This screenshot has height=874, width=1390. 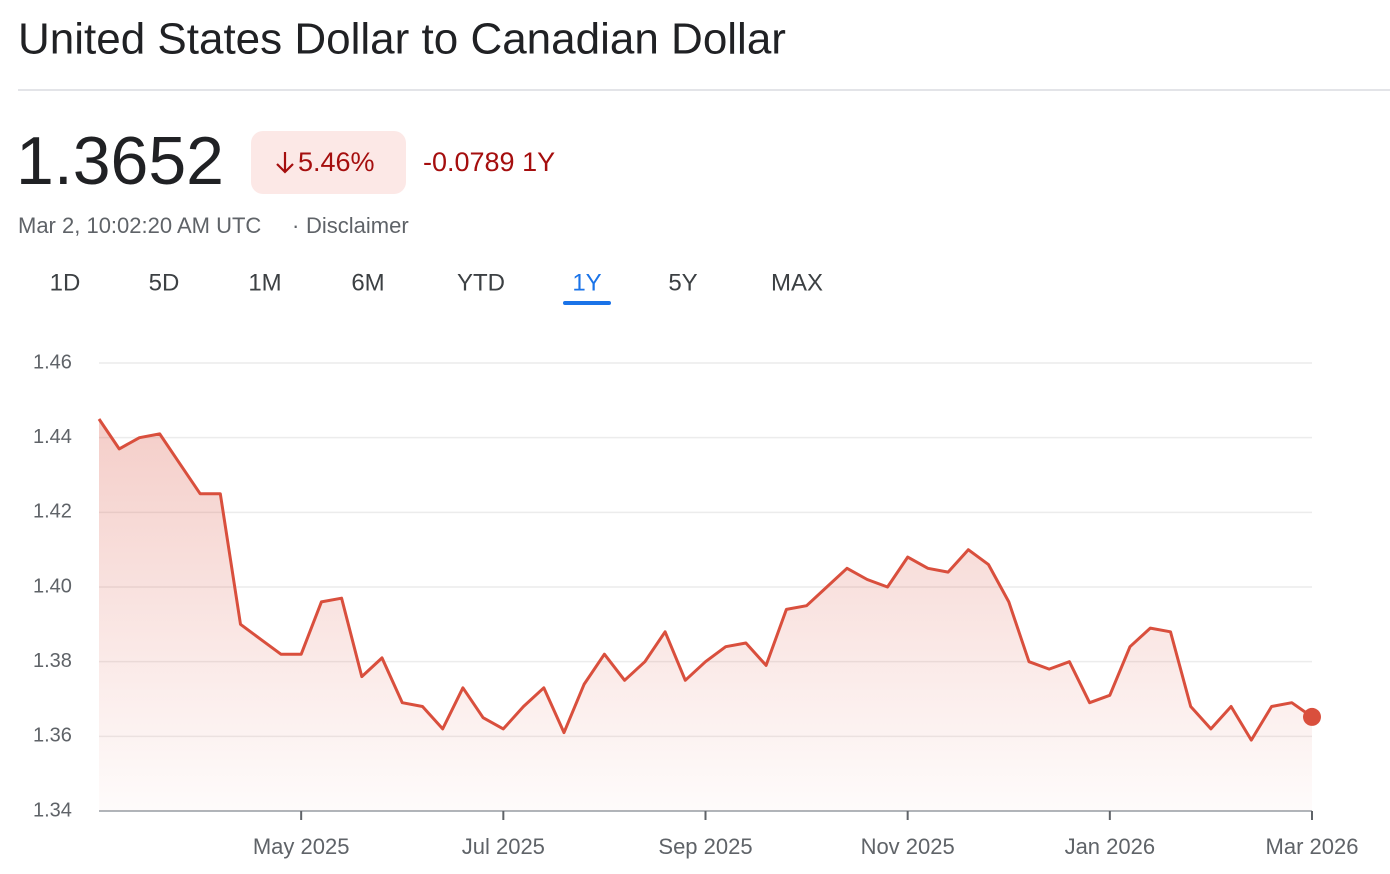 What do you see at coordinates (587, 303) in the screenshot?
I see `active-tab-indicator` at bounding box center [587, 303].